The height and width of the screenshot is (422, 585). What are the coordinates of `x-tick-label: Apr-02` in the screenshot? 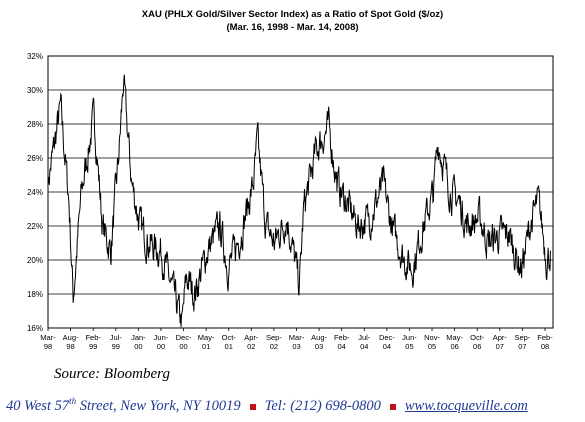 It's located at (251, 342).